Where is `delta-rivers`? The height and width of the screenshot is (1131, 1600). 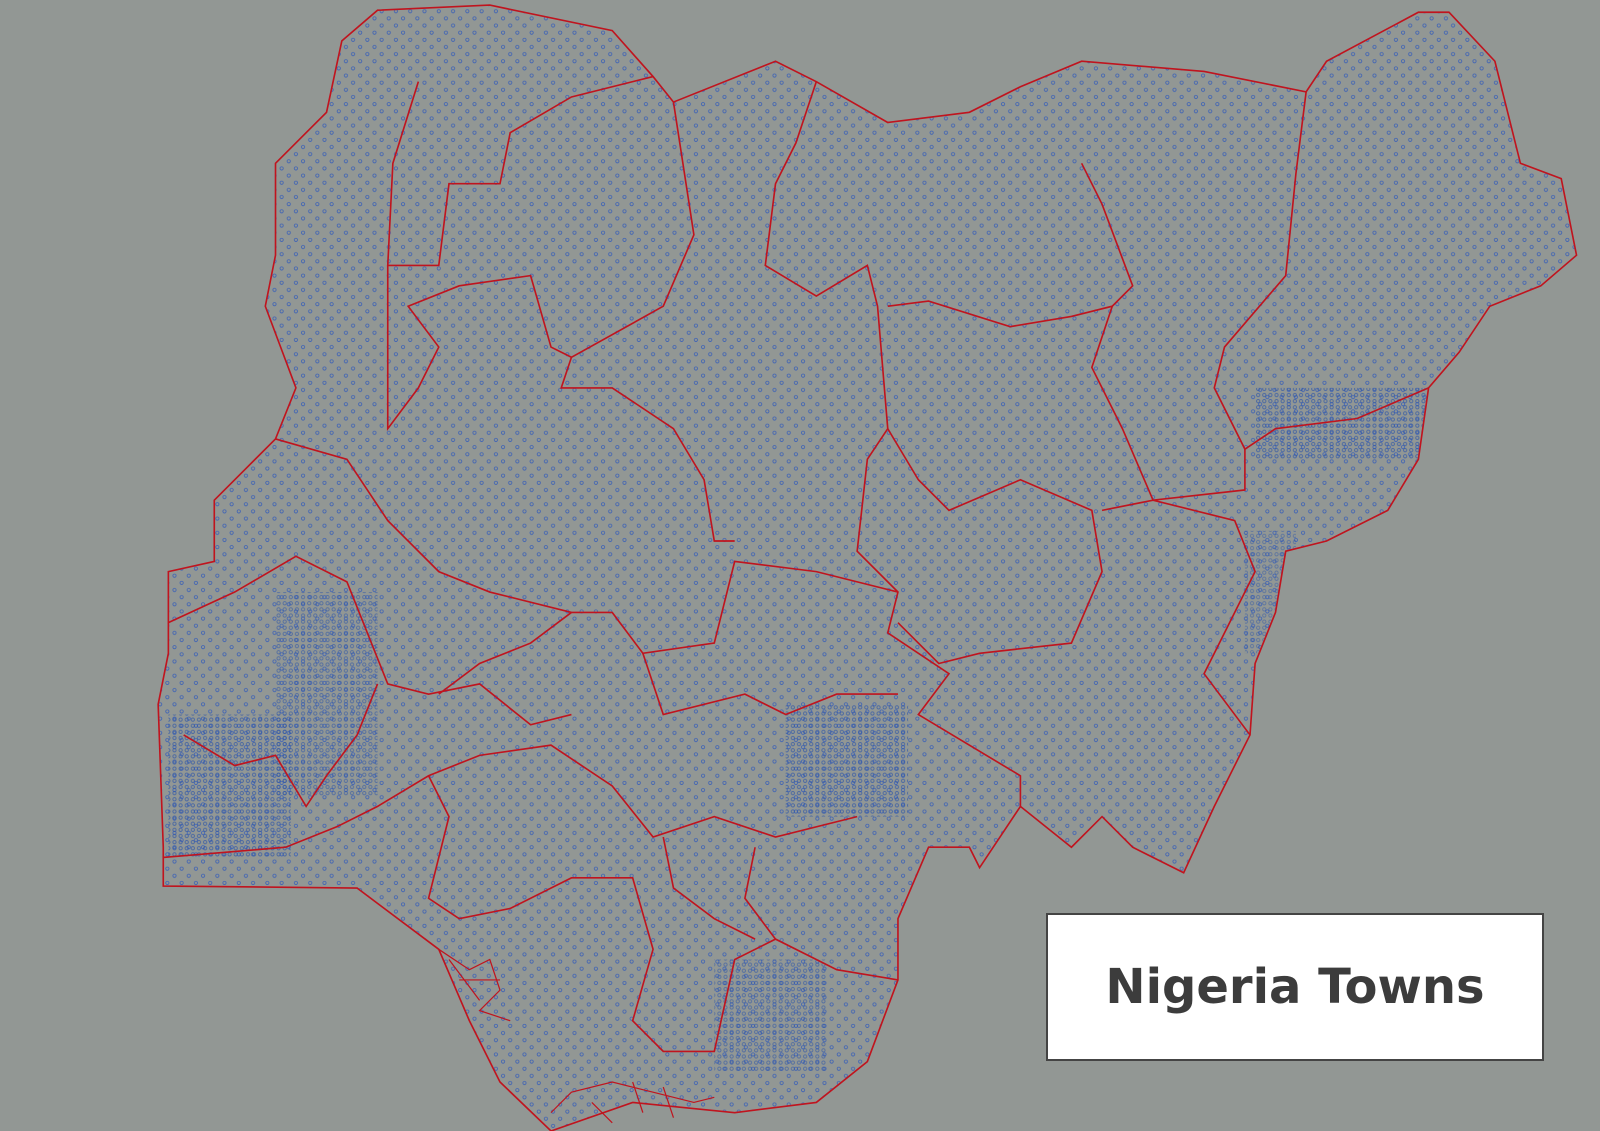
delta-rivers is located at coordinates (576, 1036).